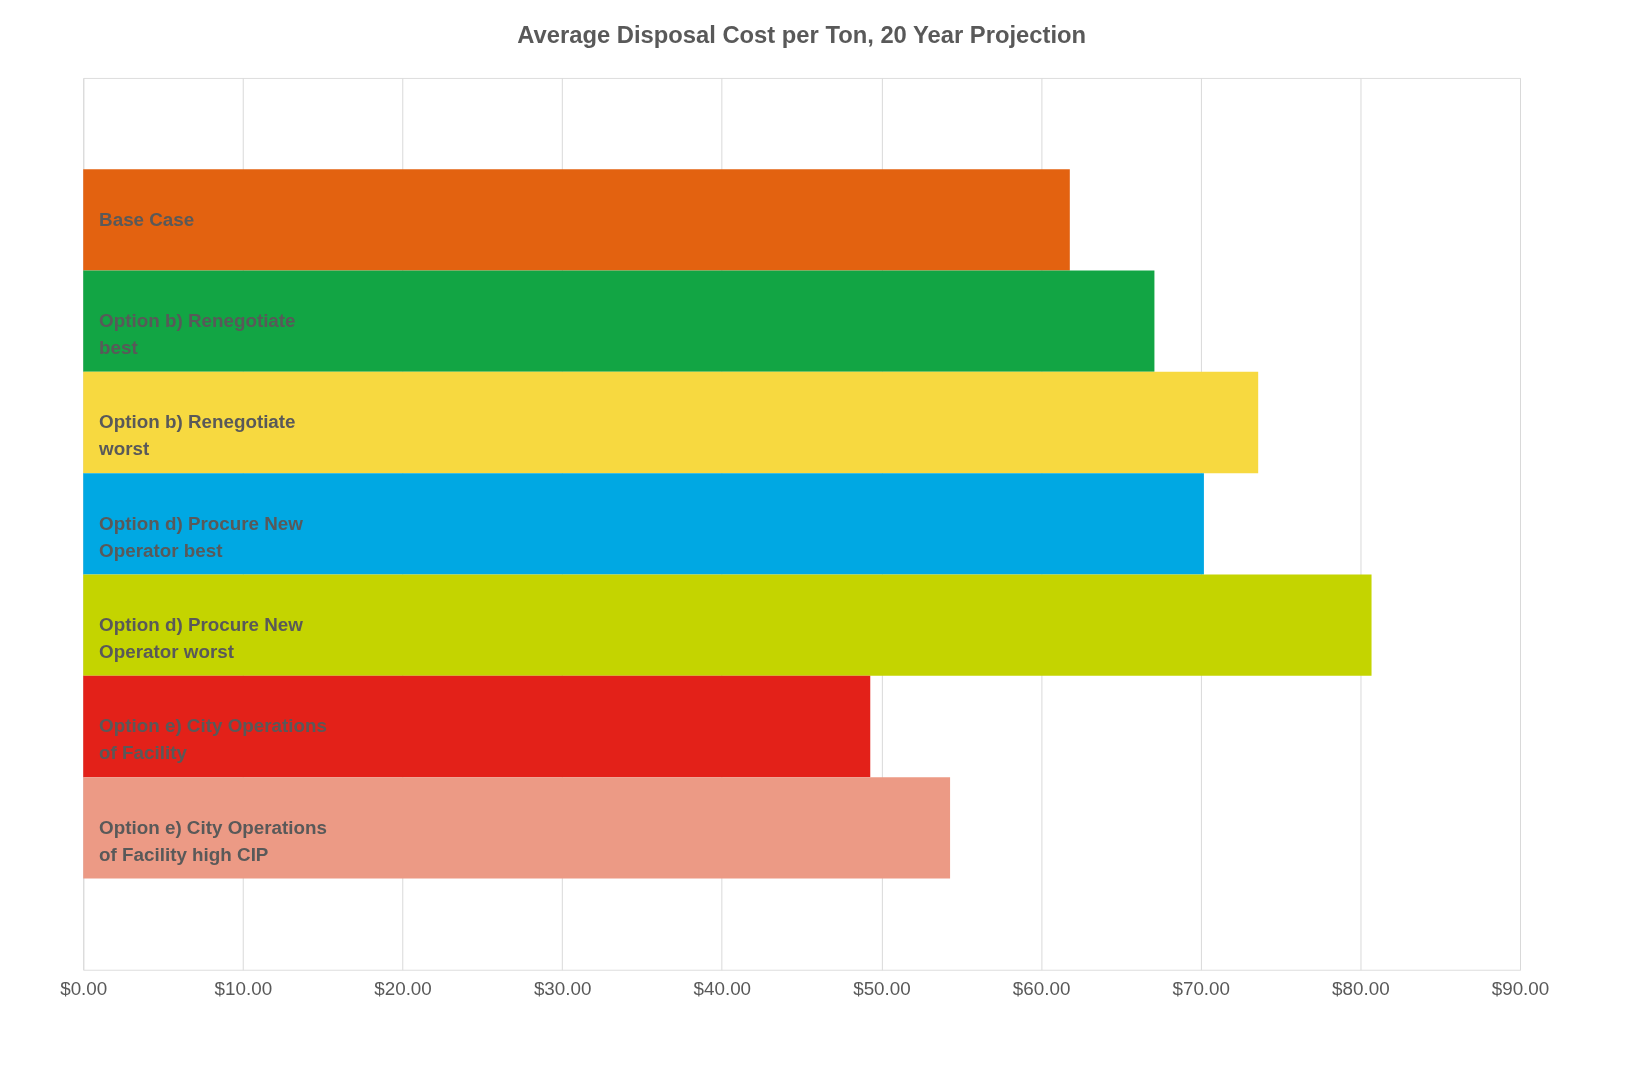 The image size is (1629, 1075). Describe the element at coordinates (1361, 988) in the screenshot. I see `x-tick-label: $80.00` at that location.